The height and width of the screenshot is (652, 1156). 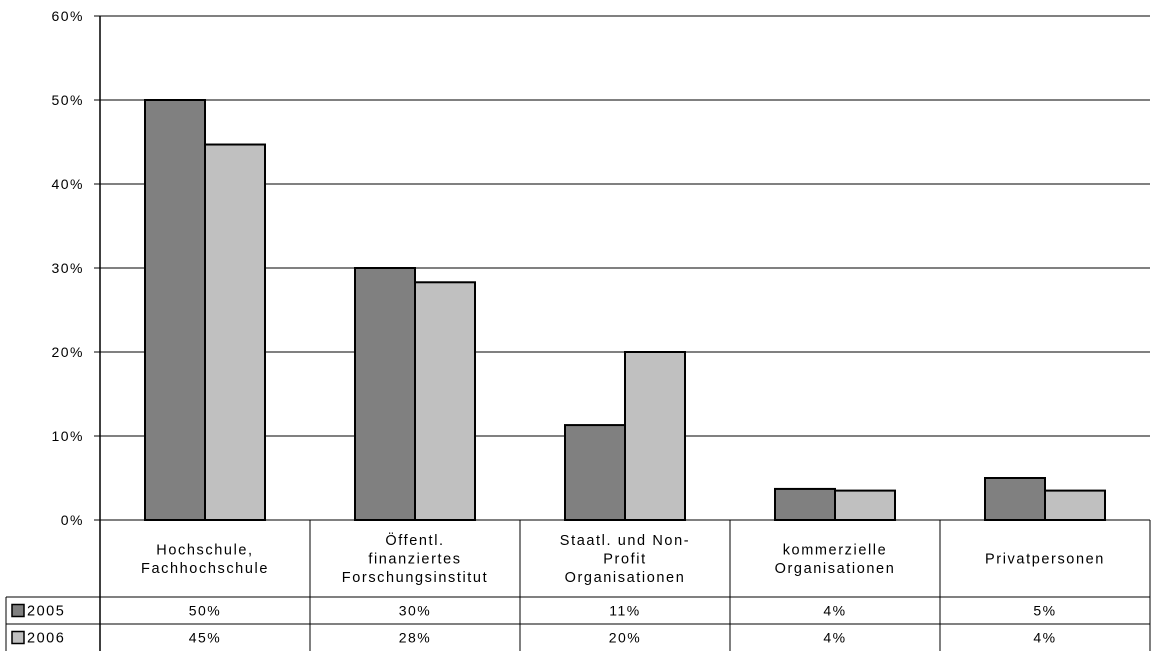 What do you see at coordinates (46, 612) in the screenshot?
I see `legend-label: 2005` at bounding box center [46, 612].